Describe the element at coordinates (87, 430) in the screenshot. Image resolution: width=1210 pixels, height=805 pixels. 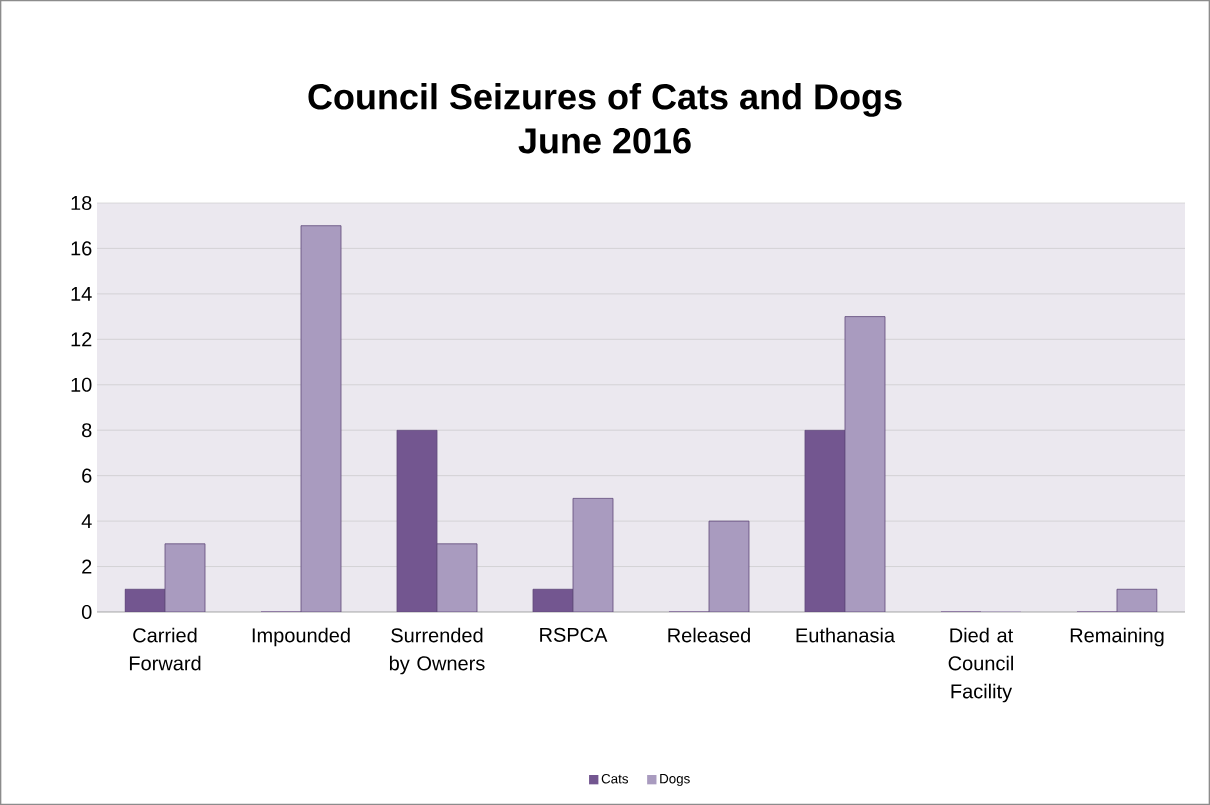
I see `y-tick-label: 8` at that location.